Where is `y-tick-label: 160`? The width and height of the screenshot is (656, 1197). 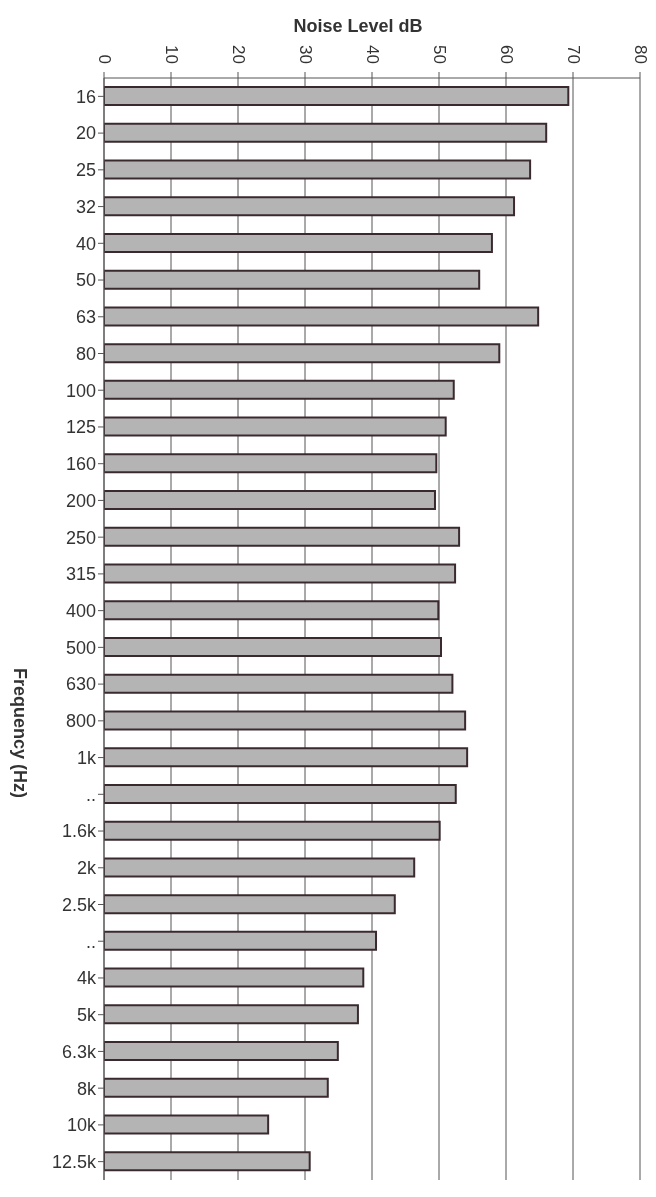
y-tick-label: 160 is located at coordinates (80, 464).